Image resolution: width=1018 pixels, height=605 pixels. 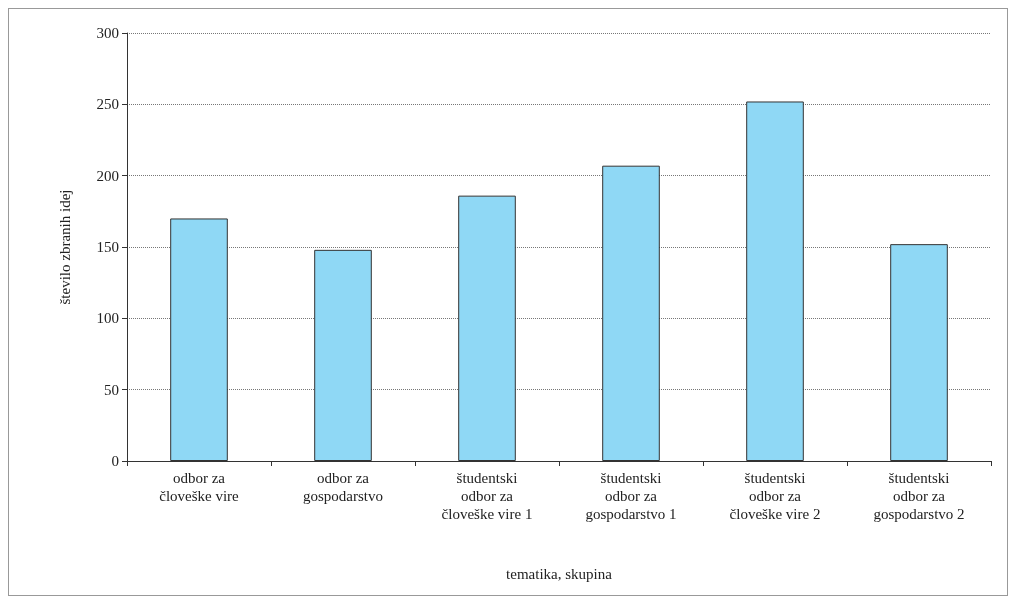 What do you see at coordinates (111, 389) in the screenshot?
I see `y-tick-label: 50` at bounding box center [111, 389].